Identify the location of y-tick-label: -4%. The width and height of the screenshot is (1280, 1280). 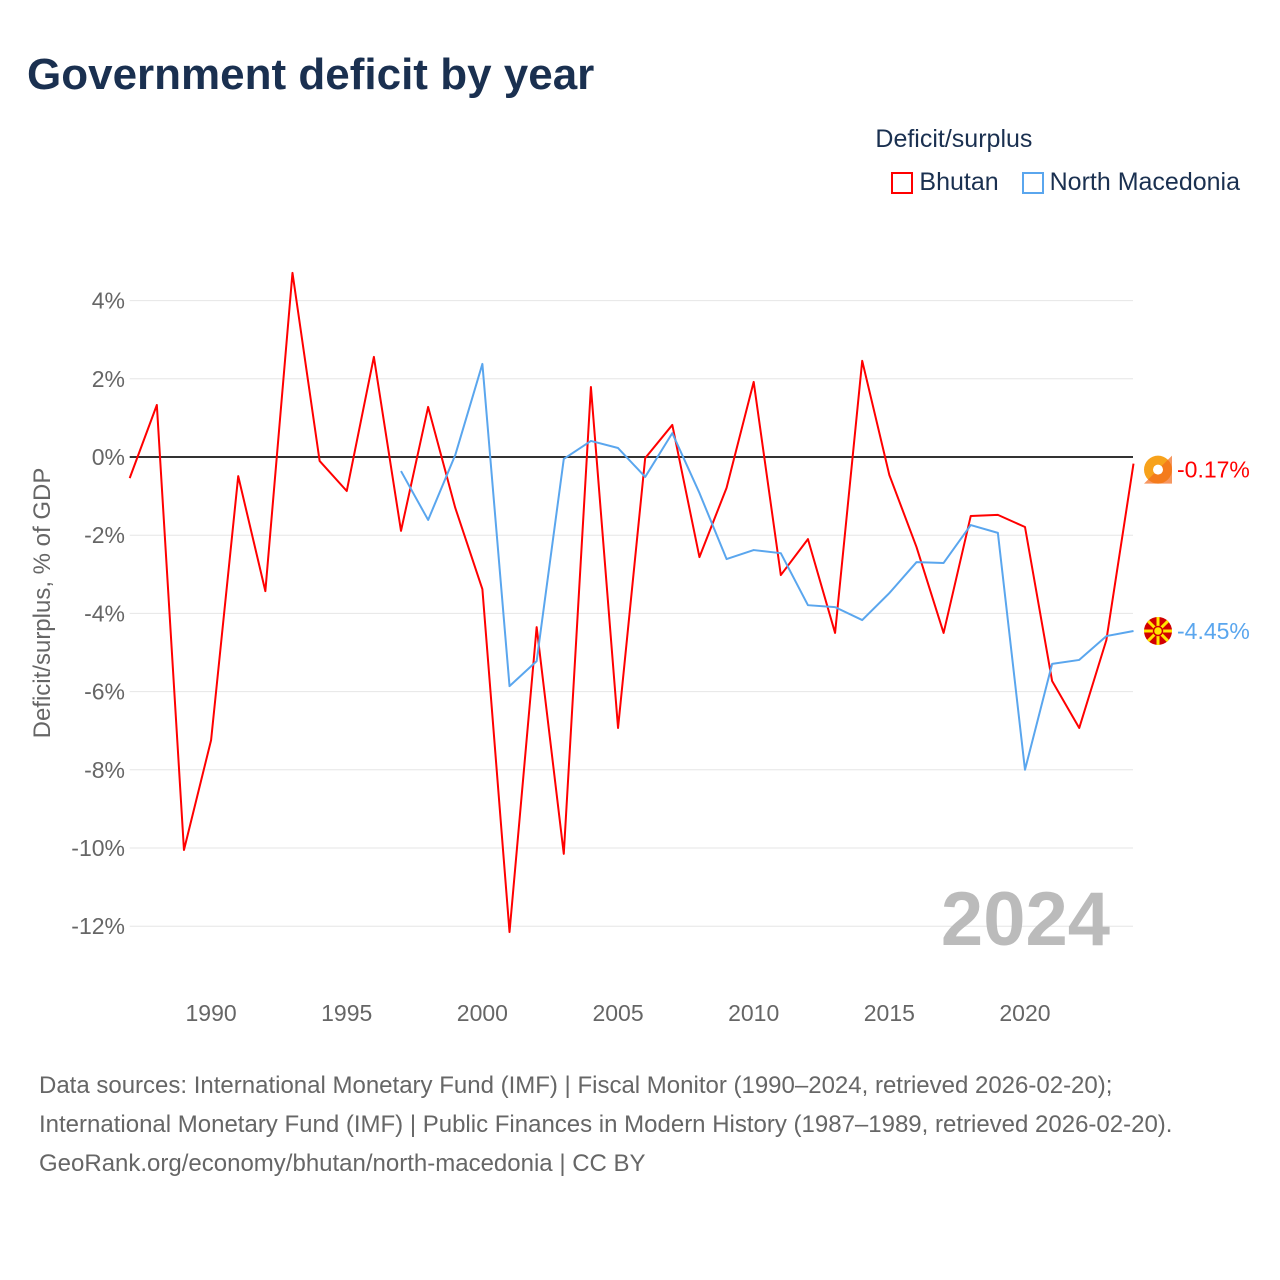
(104, 613).